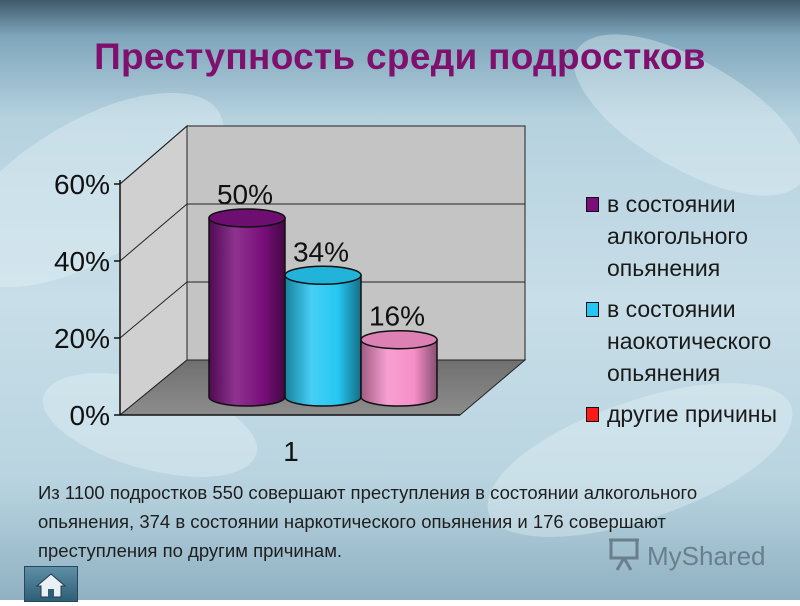  What do you see at coordinates (400, 56) in the screenshot?
I see `slide-title: Преступность среди подростков` at bounding box center [400, 56].